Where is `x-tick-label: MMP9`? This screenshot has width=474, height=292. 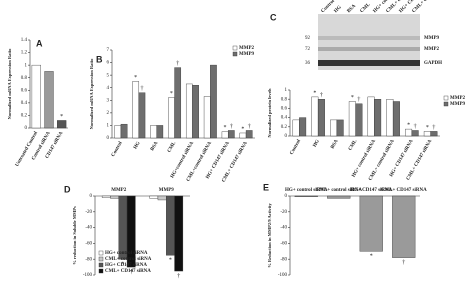 x-tick-label: MMP9 is located at coordinates (166, 190).